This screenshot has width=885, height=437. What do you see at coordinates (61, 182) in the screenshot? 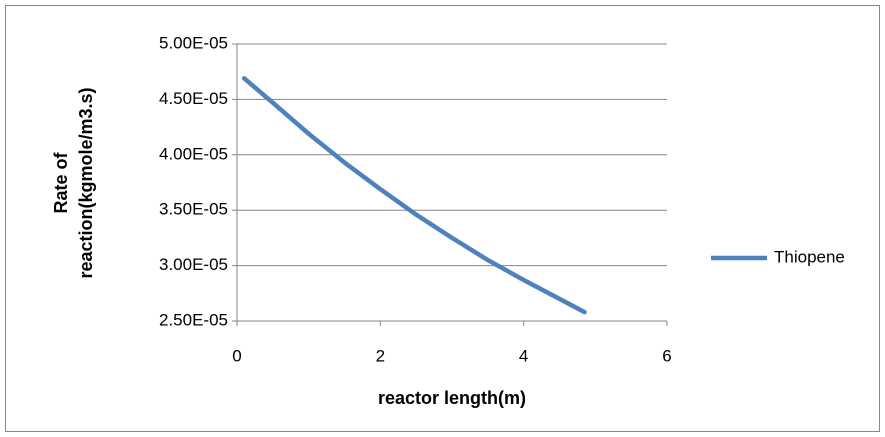
I see `y-axis-title: Rate of` at bounding box center [61, 182].